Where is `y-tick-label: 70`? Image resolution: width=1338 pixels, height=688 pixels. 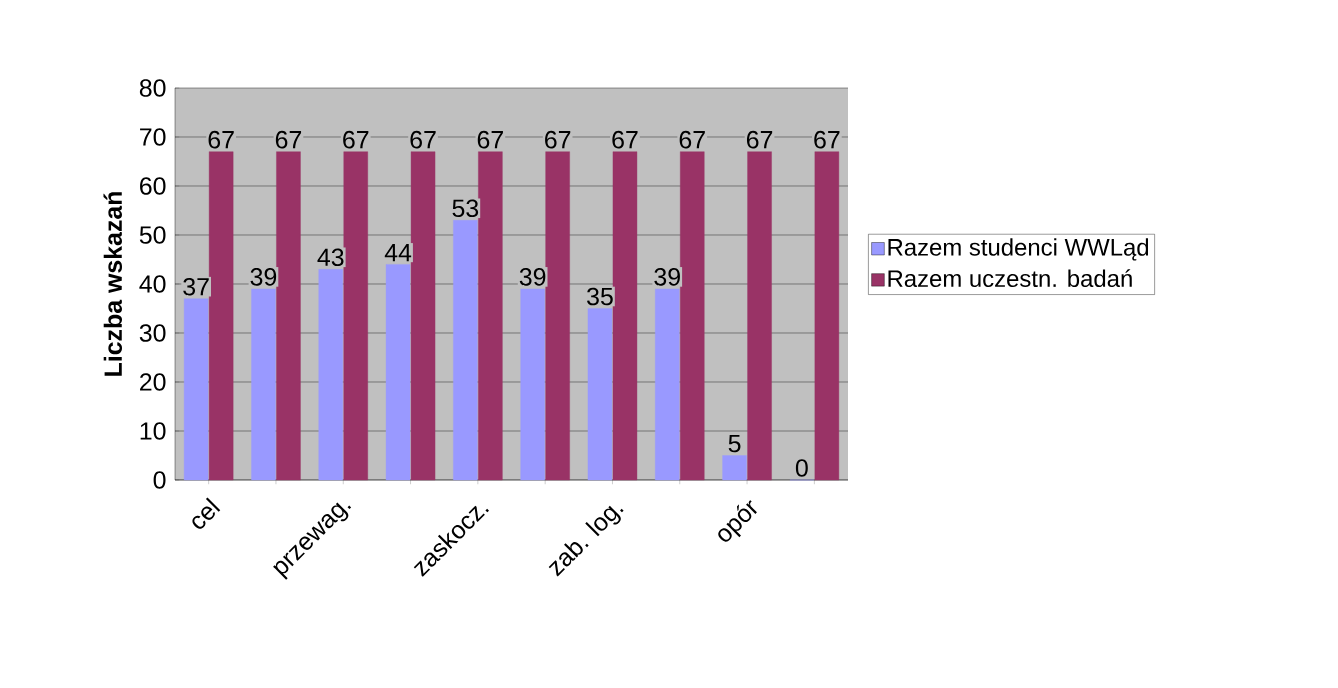
y-tick-label: 70 is located at coordinates (153, 137).